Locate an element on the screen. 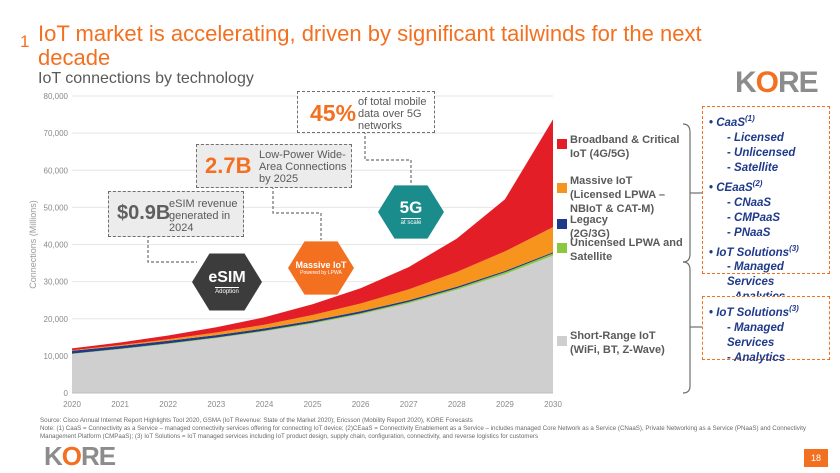 This screenshot has height=473, width=840. callout-mobile-value: 45% is located at coordinates (333, 113).